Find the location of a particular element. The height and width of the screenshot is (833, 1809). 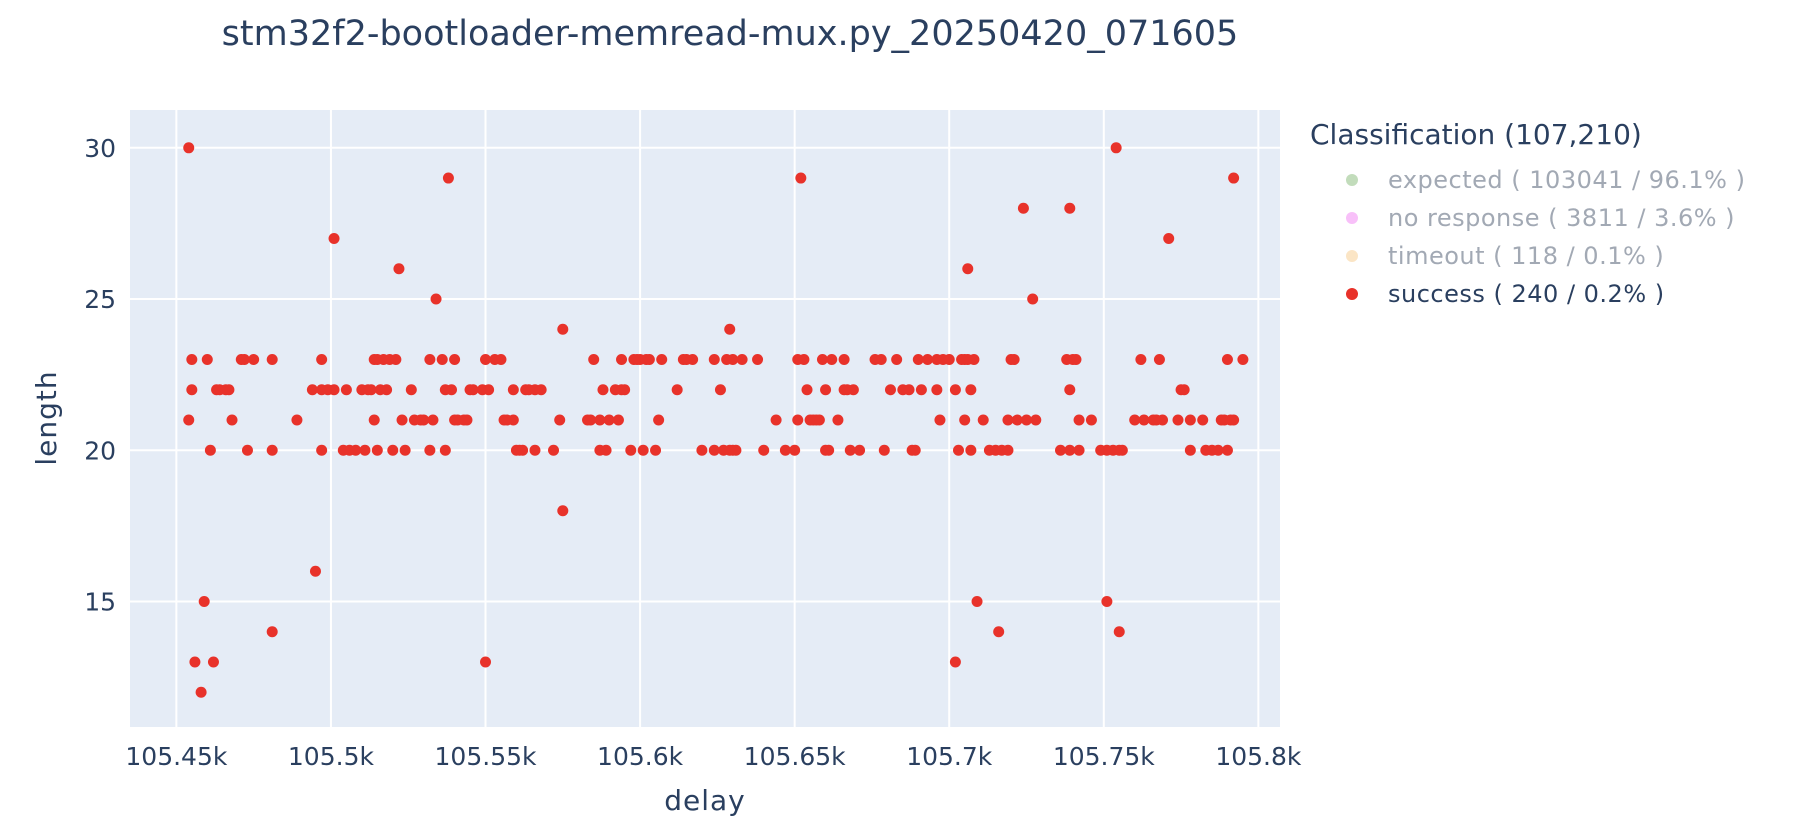

legend-item: success ( 240 / 0.2% ) is located at coordinates (1527, 294).